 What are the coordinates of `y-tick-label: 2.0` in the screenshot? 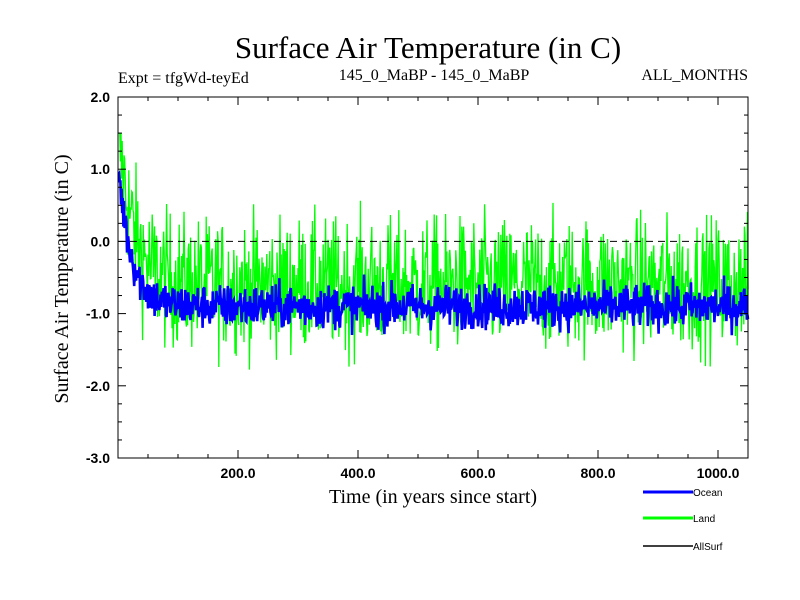 It's located at (101, 97).